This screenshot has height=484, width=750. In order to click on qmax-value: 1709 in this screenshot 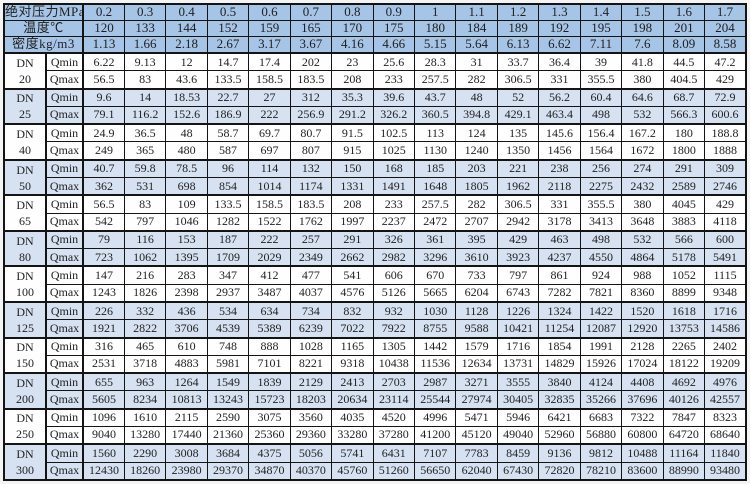, I will do `click(228, 257)`.